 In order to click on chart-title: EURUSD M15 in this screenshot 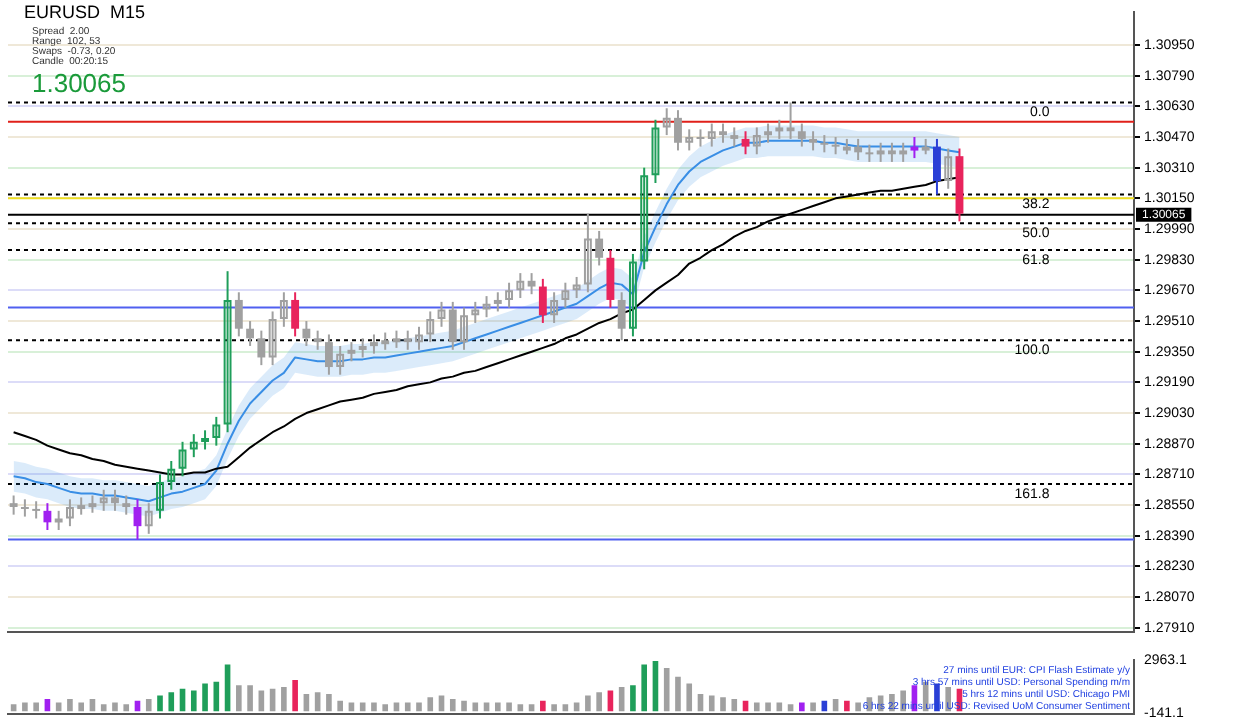, I will do `click(85, 11)`.